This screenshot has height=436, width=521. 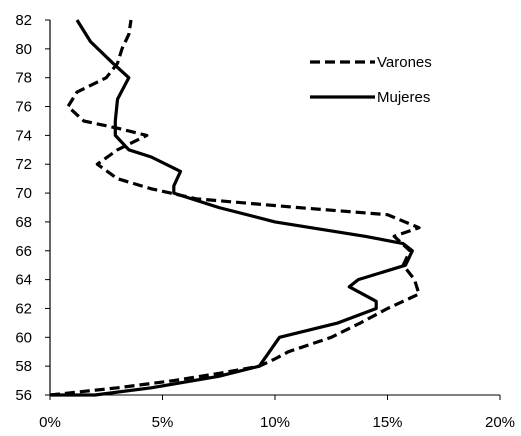 I want to click on legend-label-varones: Varones, so click(x=404, y=62).